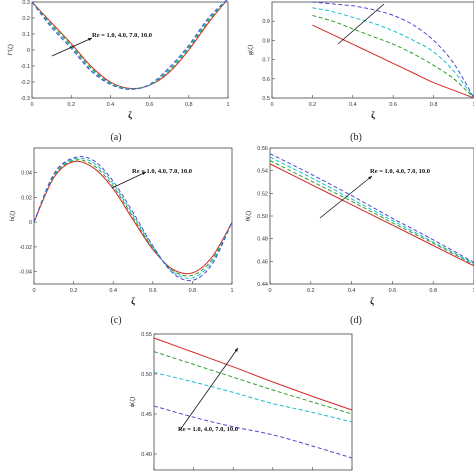 The image size is (474, 474). I want to click on panel-label: (a), so click(115, 137).